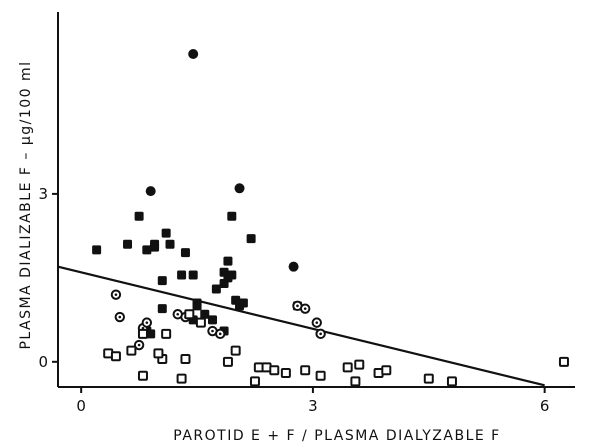 The width and height of the screenshot is (591, 444). I want to click on x-tick-label: 6, so click(545, 406).